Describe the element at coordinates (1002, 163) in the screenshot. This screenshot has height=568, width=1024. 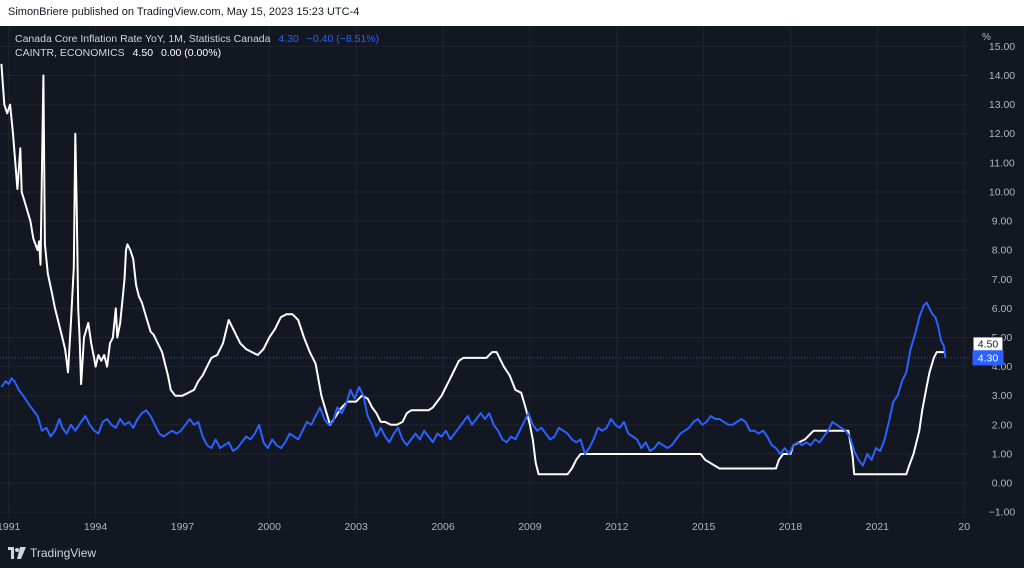
I see `y-tick-label: 11.00` at that location.